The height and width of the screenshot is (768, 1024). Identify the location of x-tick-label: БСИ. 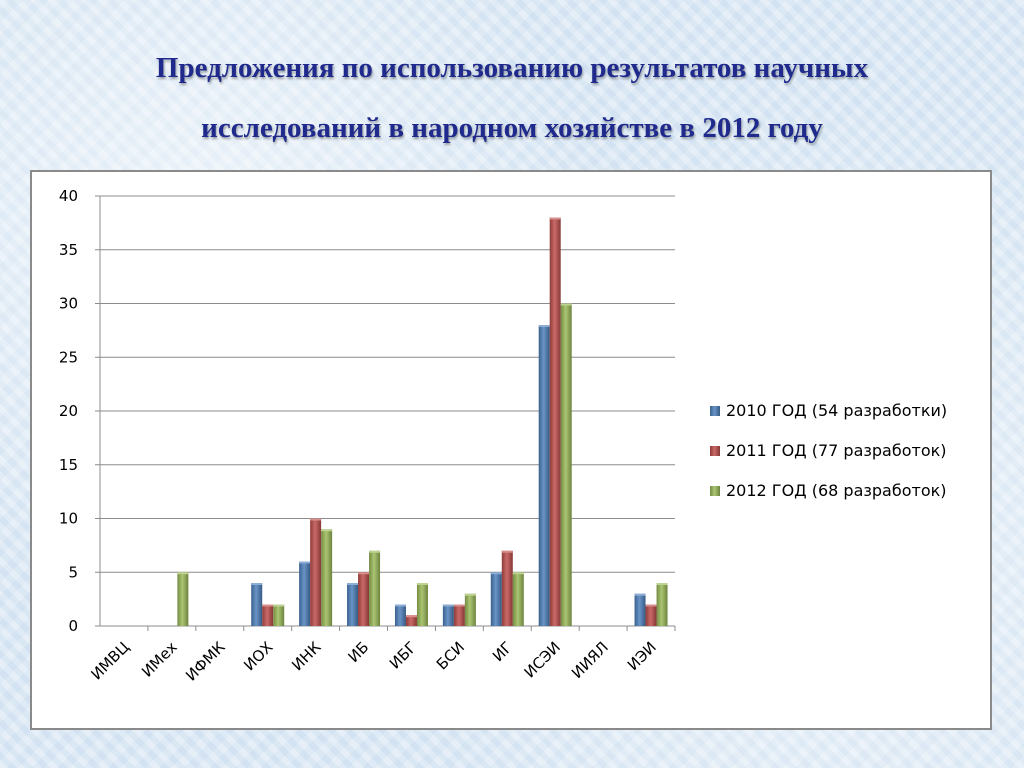
(450, 655).